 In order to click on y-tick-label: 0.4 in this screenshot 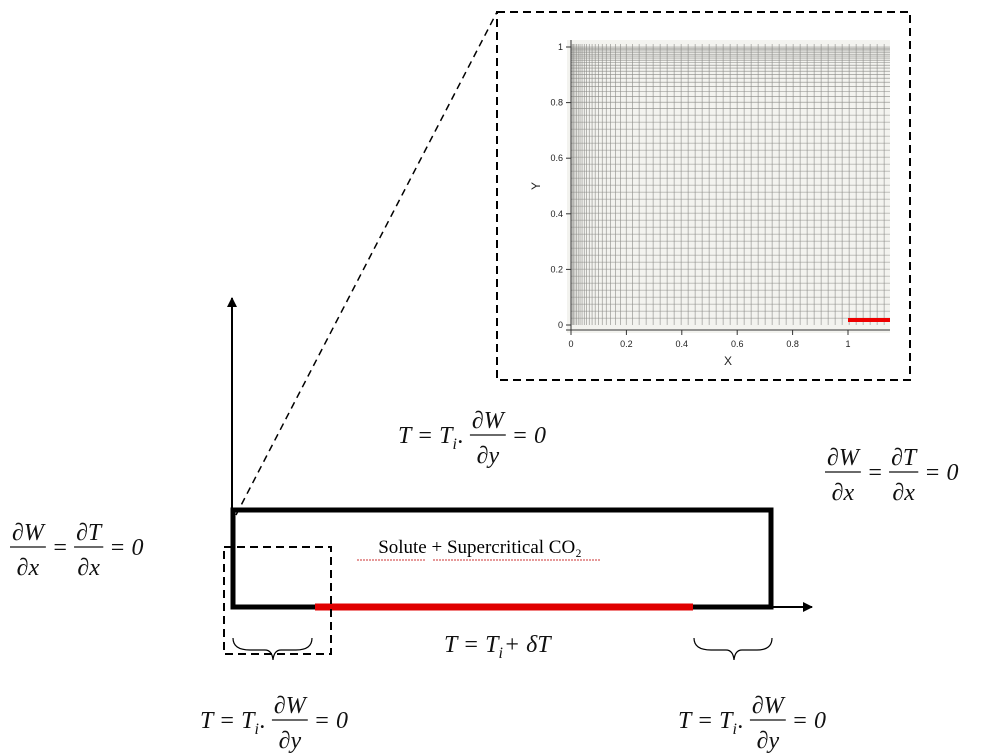, I will do `click(556, 214)`.